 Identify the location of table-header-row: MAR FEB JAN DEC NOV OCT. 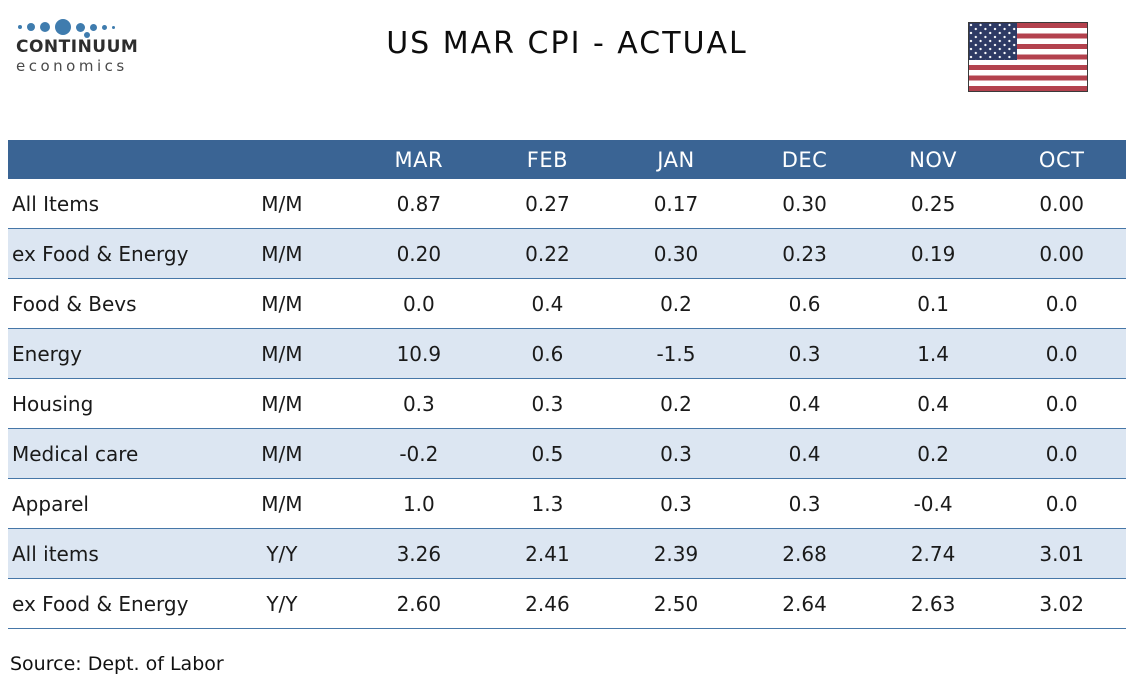
(567, 159).